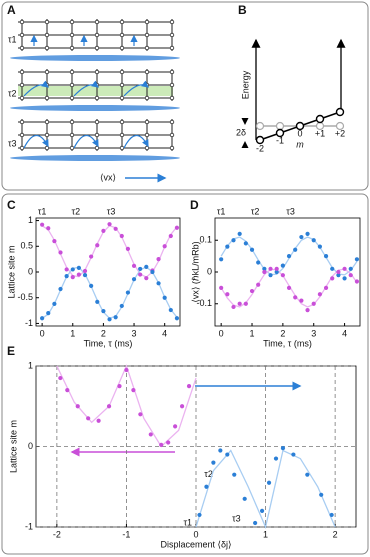 Image resolution: width=370 pixels, height=557 pixels. Describe the element at coordinates (252, 333) in the screenshot. I see `x-tick-label: 1` at that location.